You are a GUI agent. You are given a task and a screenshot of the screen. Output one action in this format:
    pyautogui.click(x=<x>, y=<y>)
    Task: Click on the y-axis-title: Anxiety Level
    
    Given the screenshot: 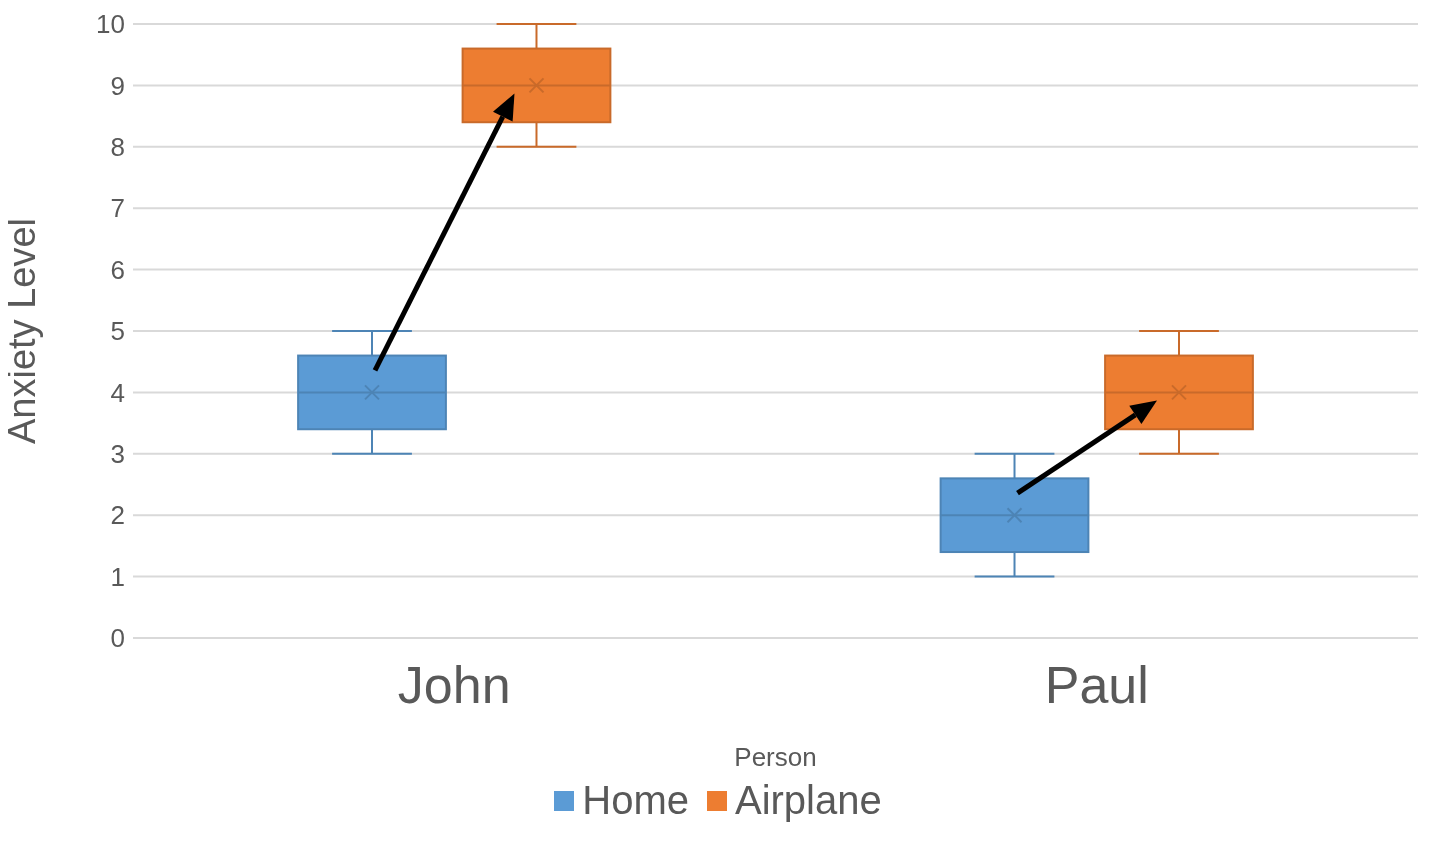 What is the action you would take?
    pyautogui.click(x=22, y=331)
    